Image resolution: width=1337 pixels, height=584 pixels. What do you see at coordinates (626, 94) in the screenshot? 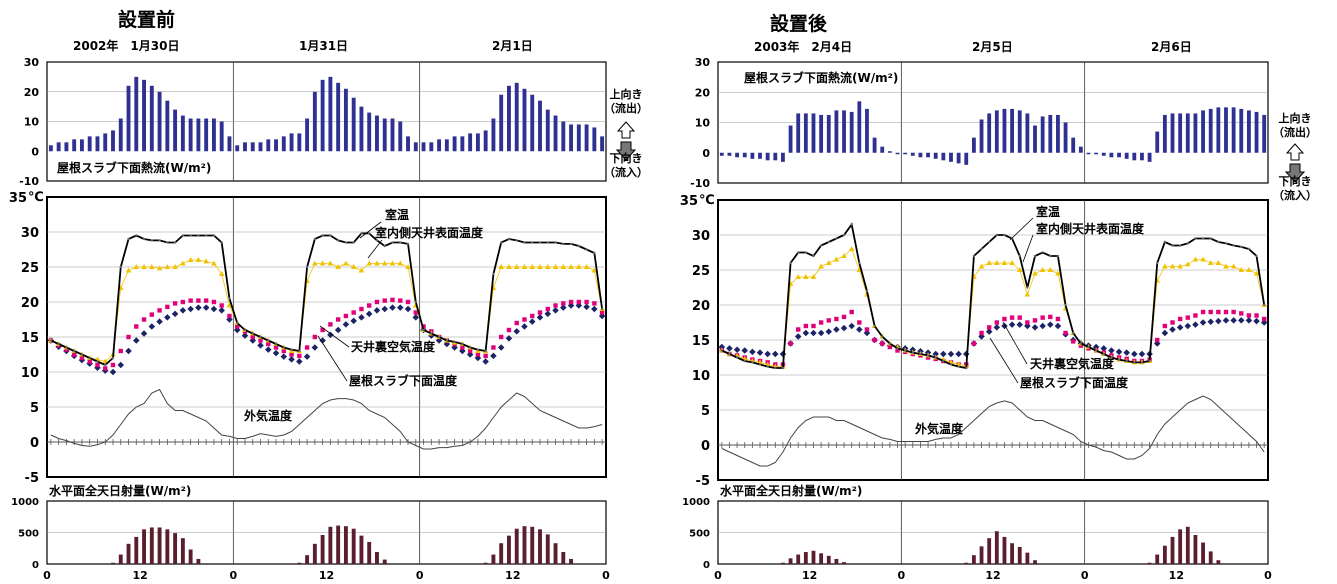
I see `upward-label: 上向き` at bounding box center [626, 94].